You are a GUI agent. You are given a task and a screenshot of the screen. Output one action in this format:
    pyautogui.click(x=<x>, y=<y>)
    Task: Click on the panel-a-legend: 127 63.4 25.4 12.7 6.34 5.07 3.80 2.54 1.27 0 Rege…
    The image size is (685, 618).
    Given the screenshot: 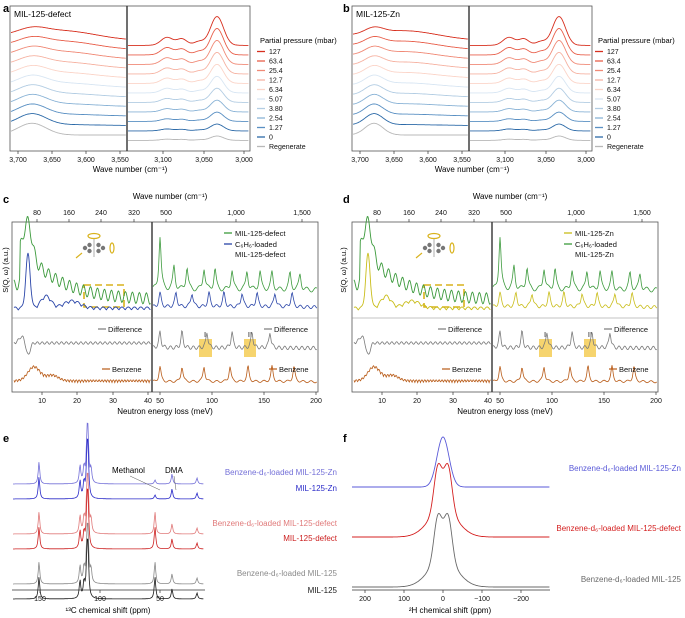 What is the action you would take?
    pyautogui.click(x=281, y=100)
    